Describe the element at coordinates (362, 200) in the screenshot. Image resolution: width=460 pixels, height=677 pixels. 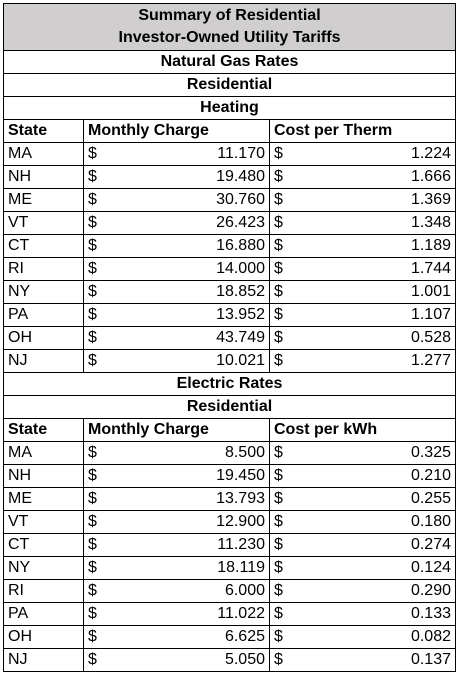
I see `value-cell: $1.369` at that location.